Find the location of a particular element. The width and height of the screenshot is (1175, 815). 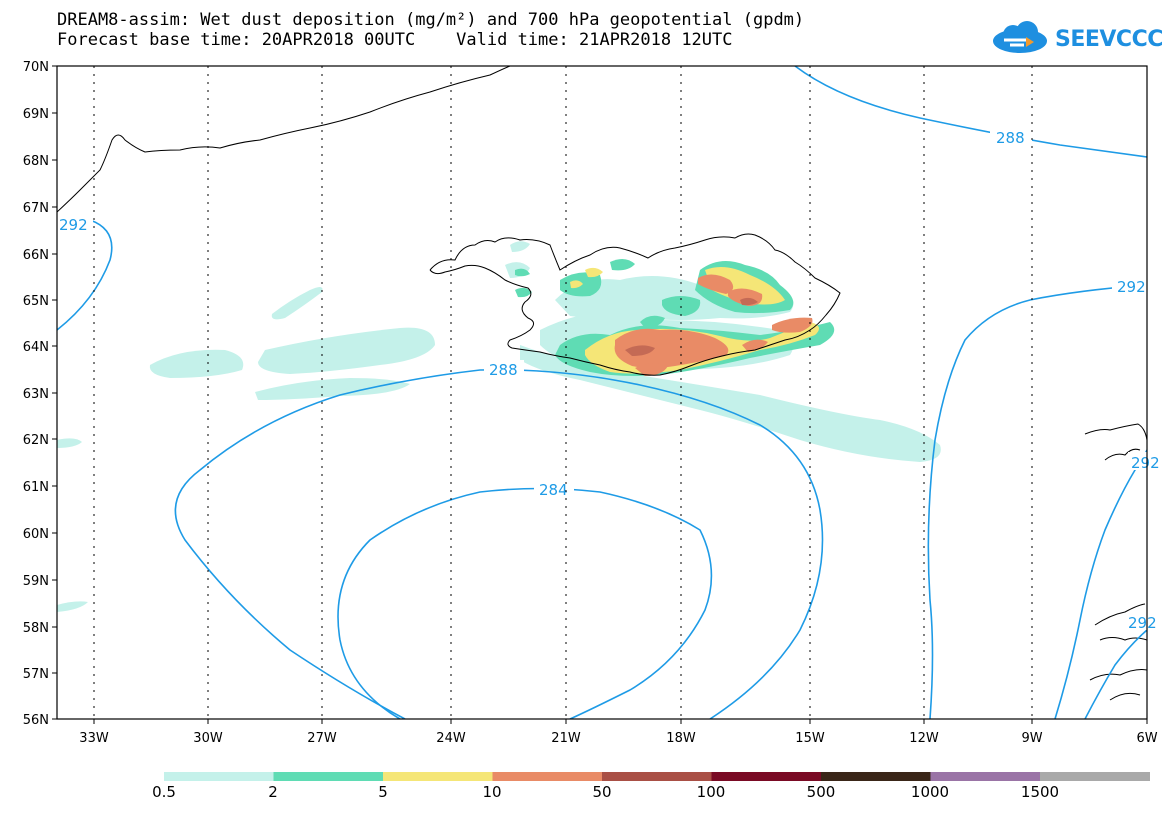

legend-label: 1000 is located at coordinates (930, 792).